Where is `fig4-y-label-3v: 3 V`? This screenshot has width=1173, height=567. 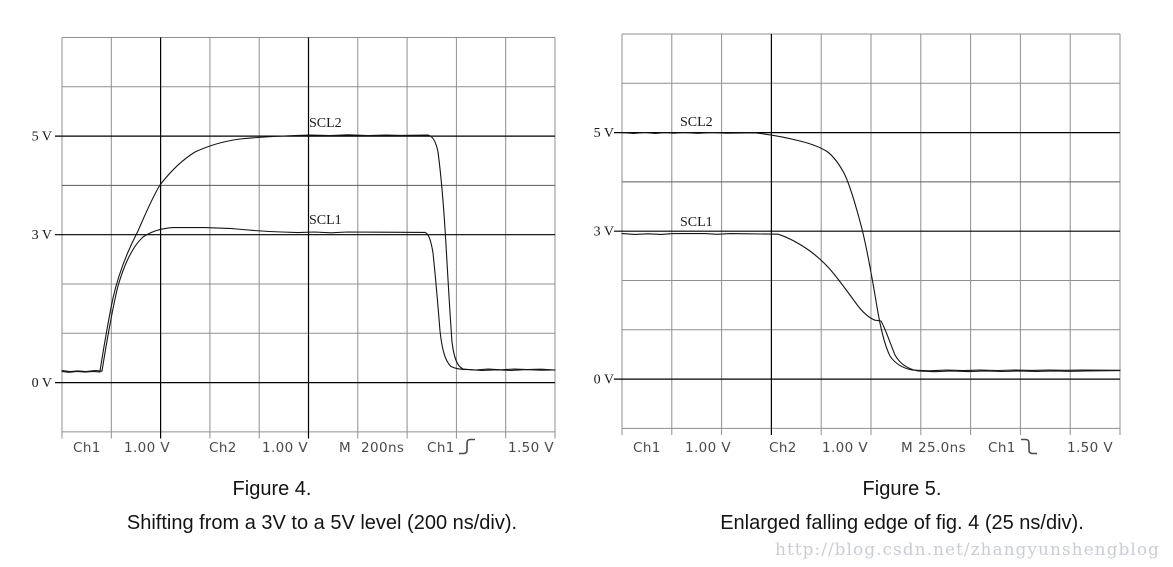
fig4-y-label-3v: 3 V is located at coordinates (42, 235).